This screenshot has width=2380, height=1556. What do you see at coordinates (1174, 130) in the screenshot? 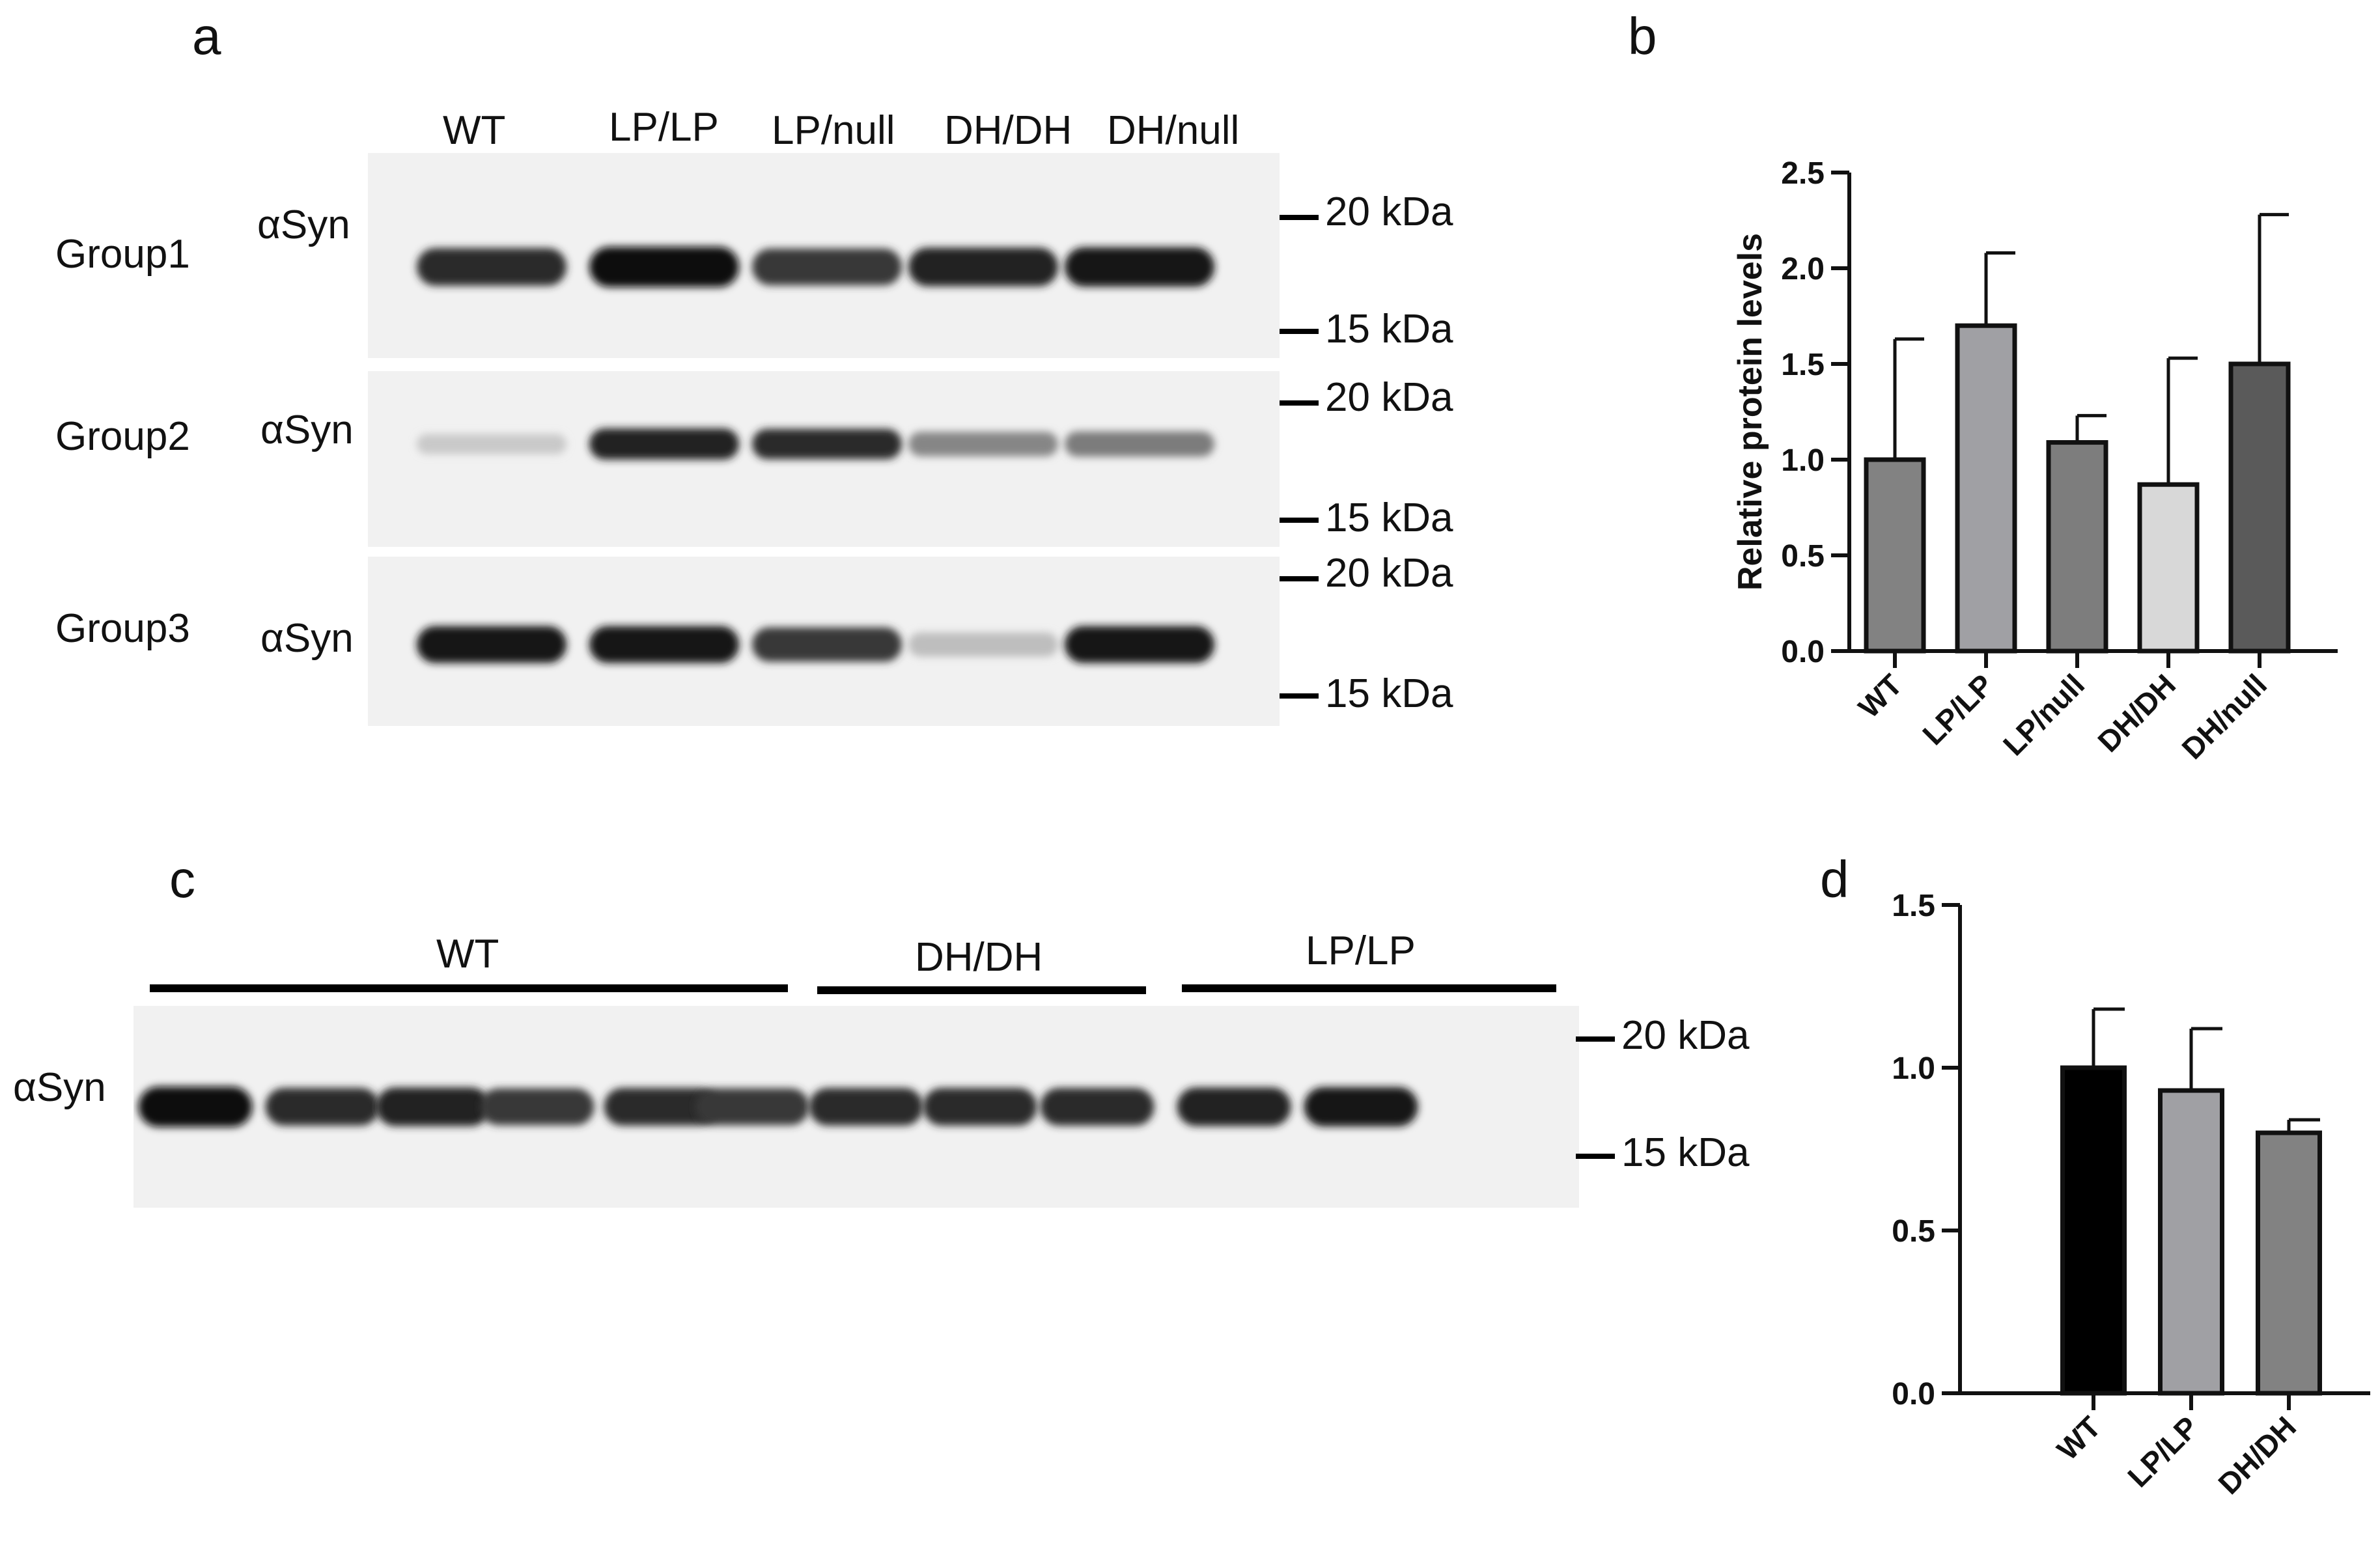
I see `lane-label-dhnull: DH/null` at bounding box center [1174, 130].